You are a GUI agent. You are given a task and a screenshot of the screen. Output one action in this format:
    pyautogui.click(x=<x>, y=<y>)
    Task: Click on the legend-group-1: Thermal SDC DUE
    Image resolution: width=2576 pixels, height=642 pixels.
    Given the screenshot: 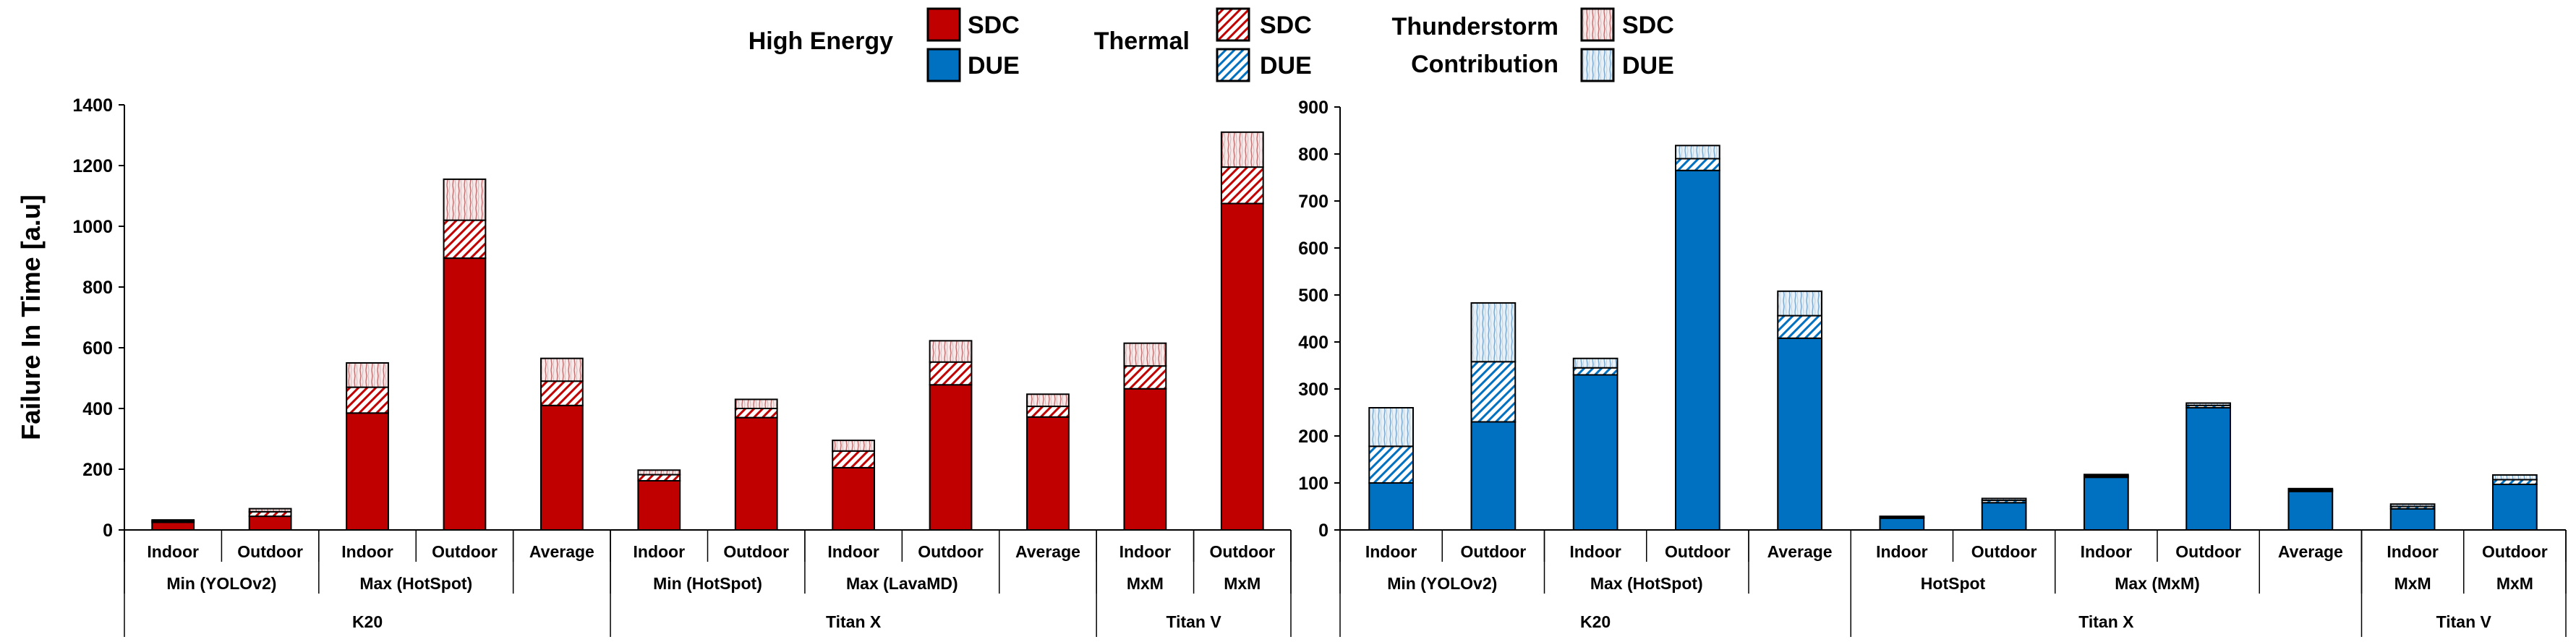 What is the action you would take?
    pyautogui.click(x=1203, y=44)
    